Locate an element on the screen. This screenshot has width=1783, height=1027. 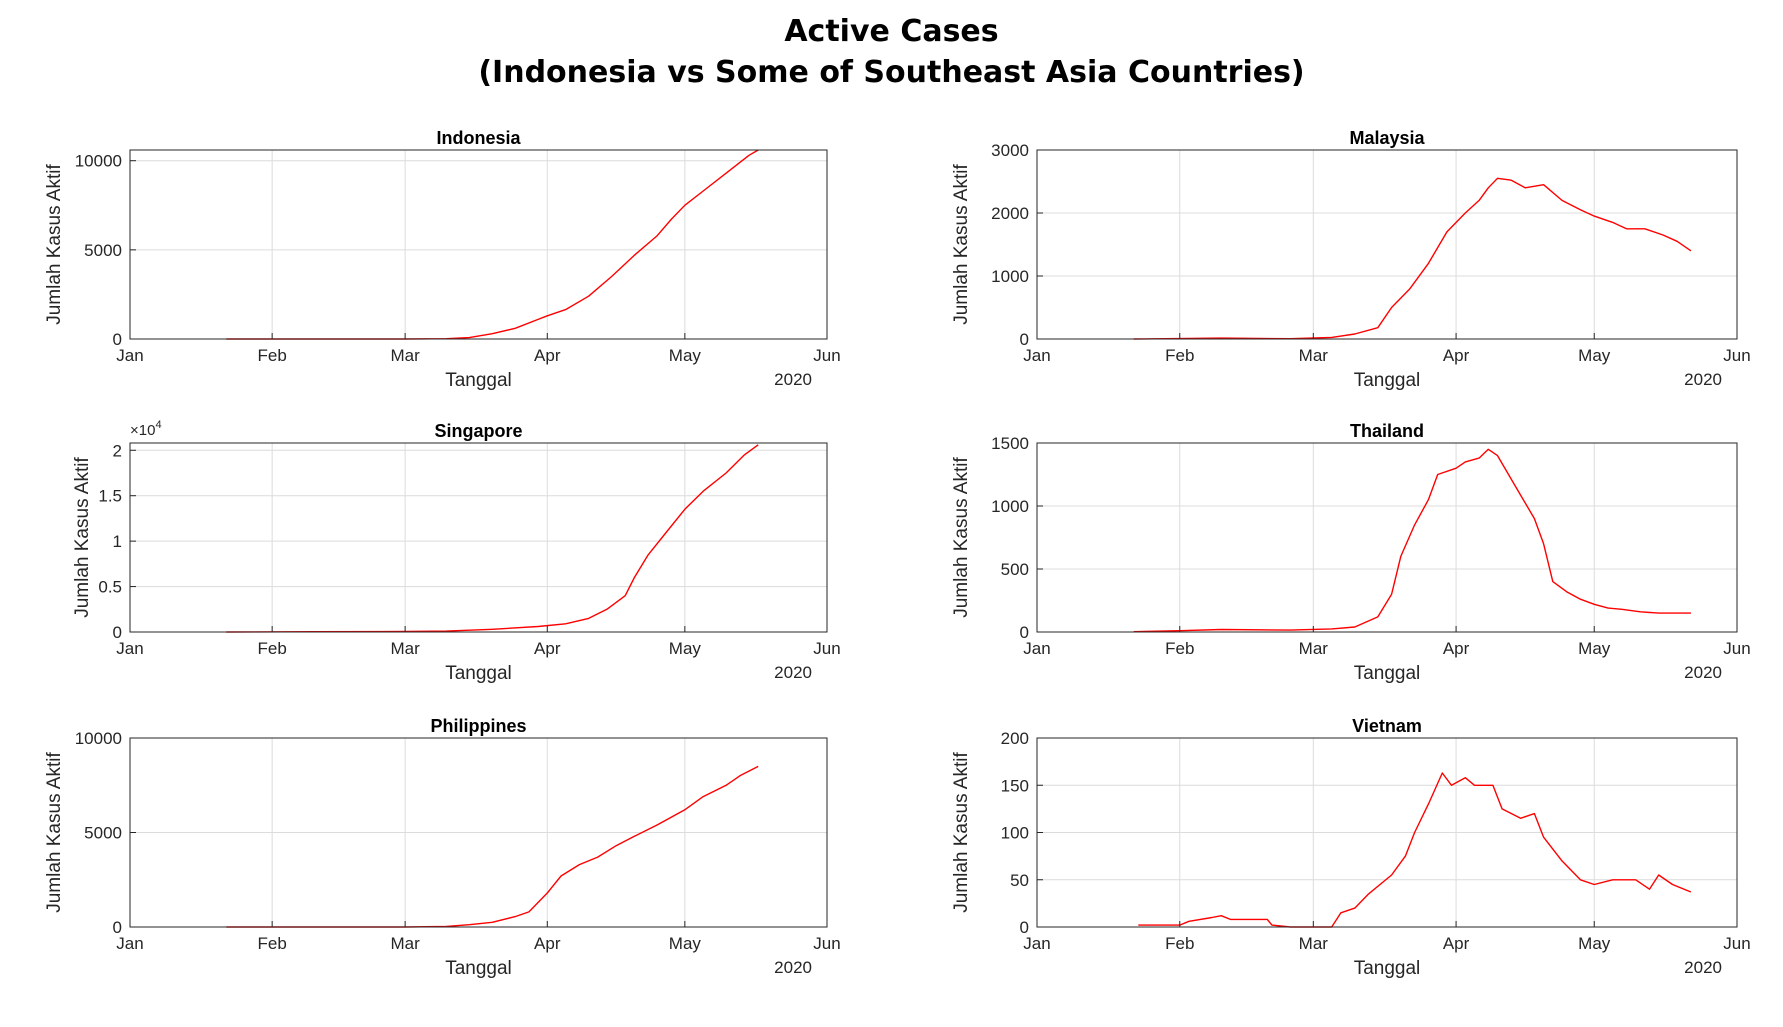
chart-title: Thailand is located at coordinates (1387, 431).